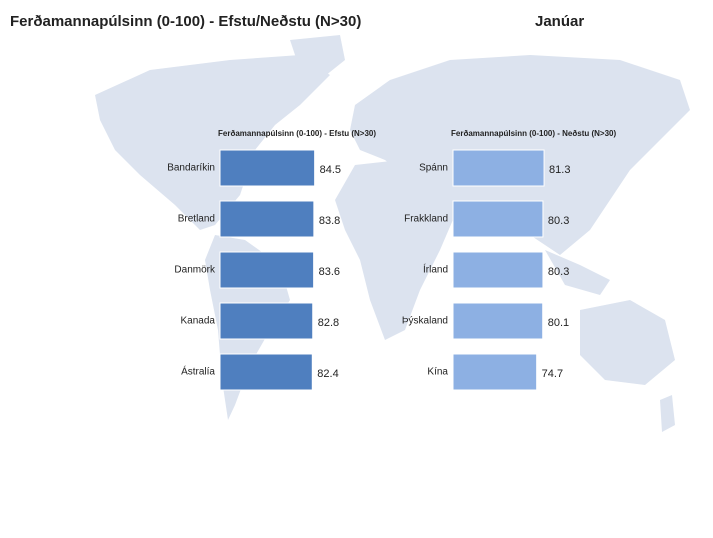  Describe the element at coordinates (552, 374) in the screenshot. I see `value-label: 74.7` at that location.